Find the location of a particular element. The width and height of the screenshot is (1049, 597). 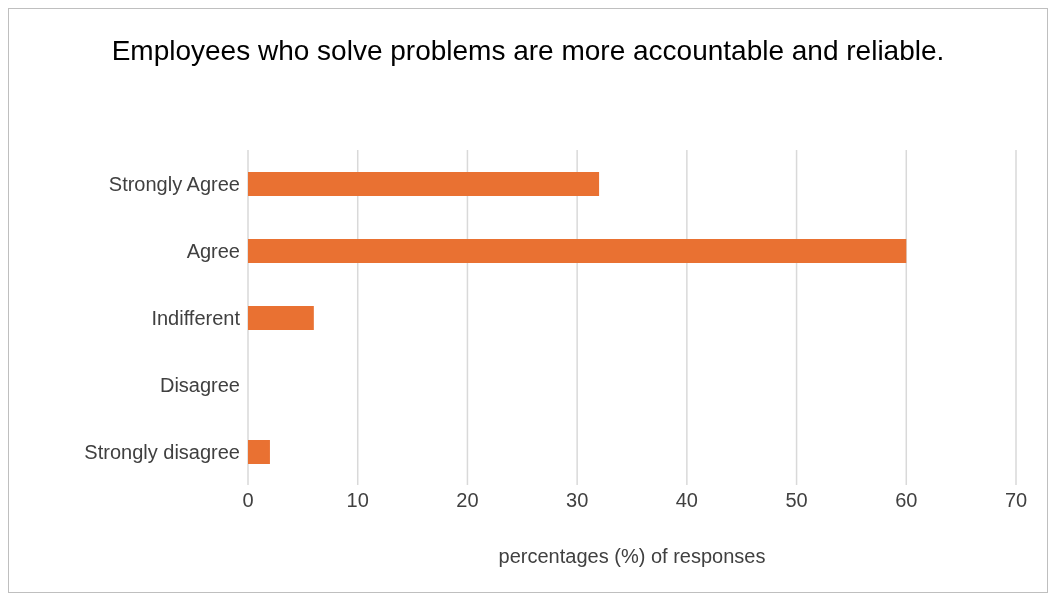

x-tick-label: 70 is located at coordinates (1016, 500).